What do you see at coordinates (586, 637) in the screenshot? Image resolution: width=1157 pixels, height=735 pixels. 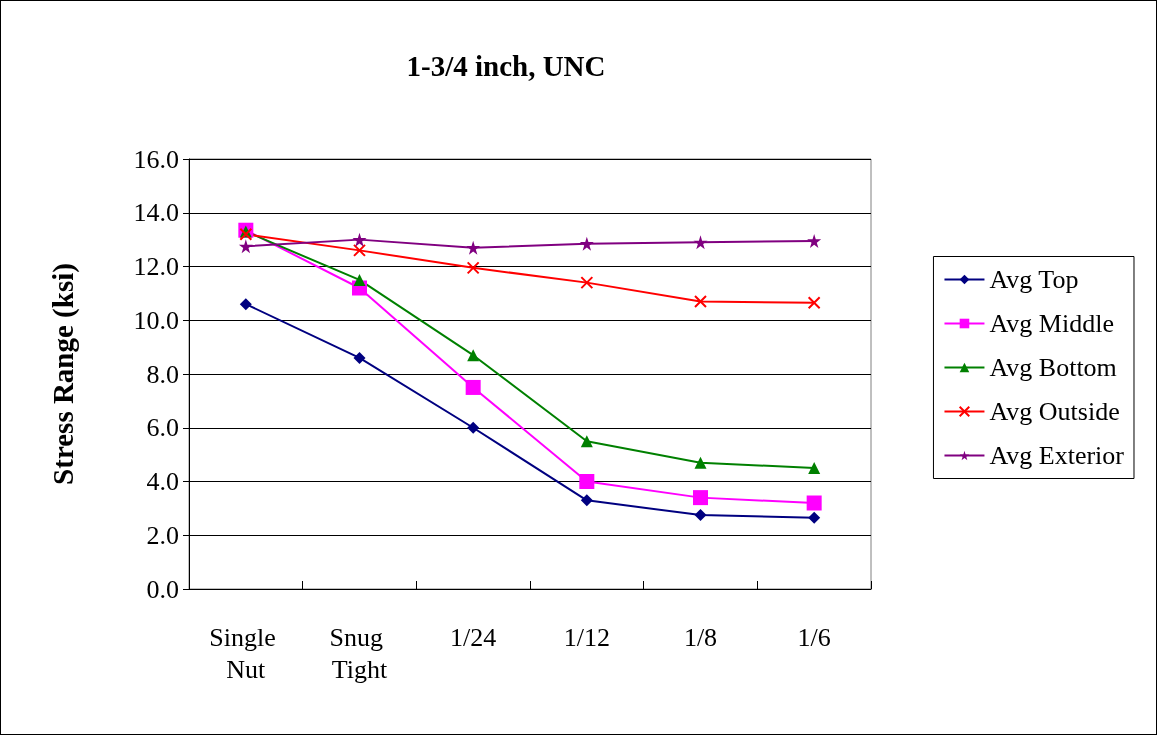 I see `x-tick-label: 1/12` at bounding box center [586, 637].